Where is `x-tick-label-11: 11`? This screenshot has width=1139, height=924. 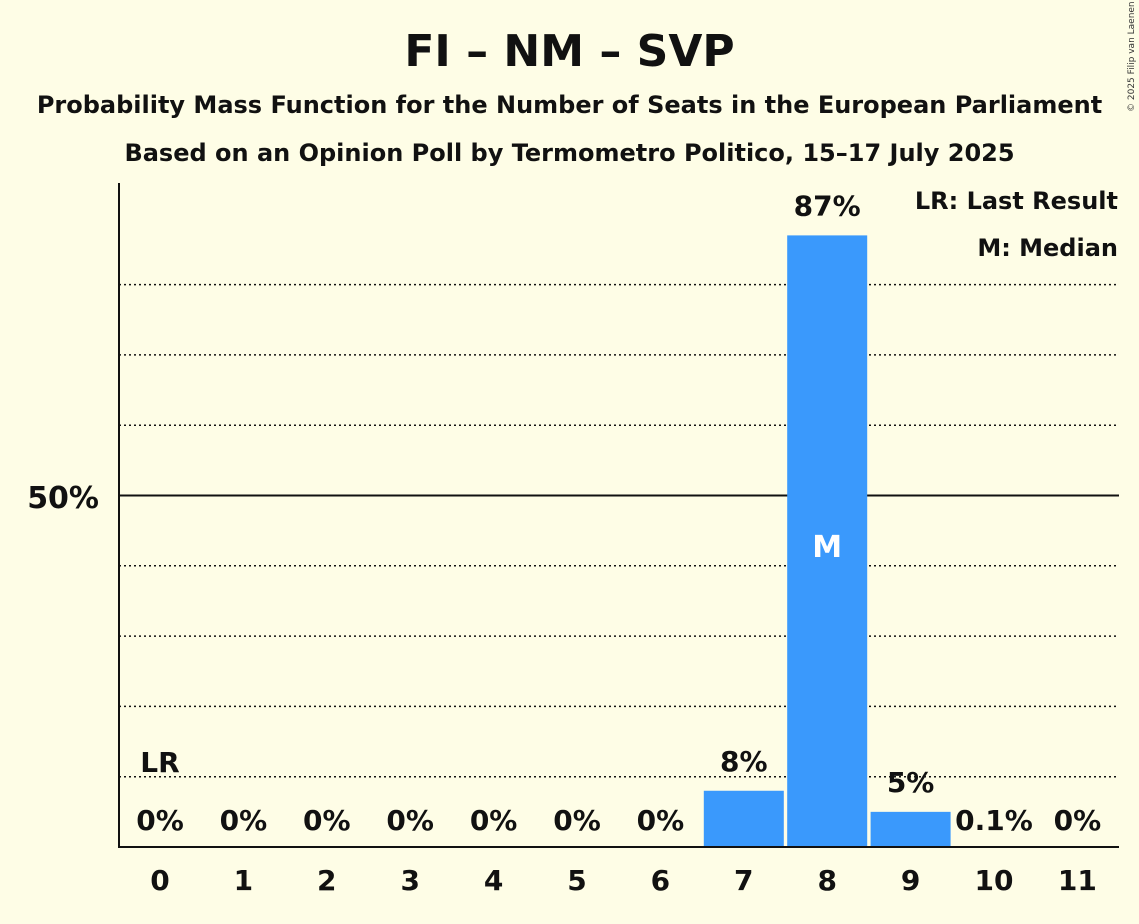 x-tick-label-11: 11 is located at coordinates (1077, 880).